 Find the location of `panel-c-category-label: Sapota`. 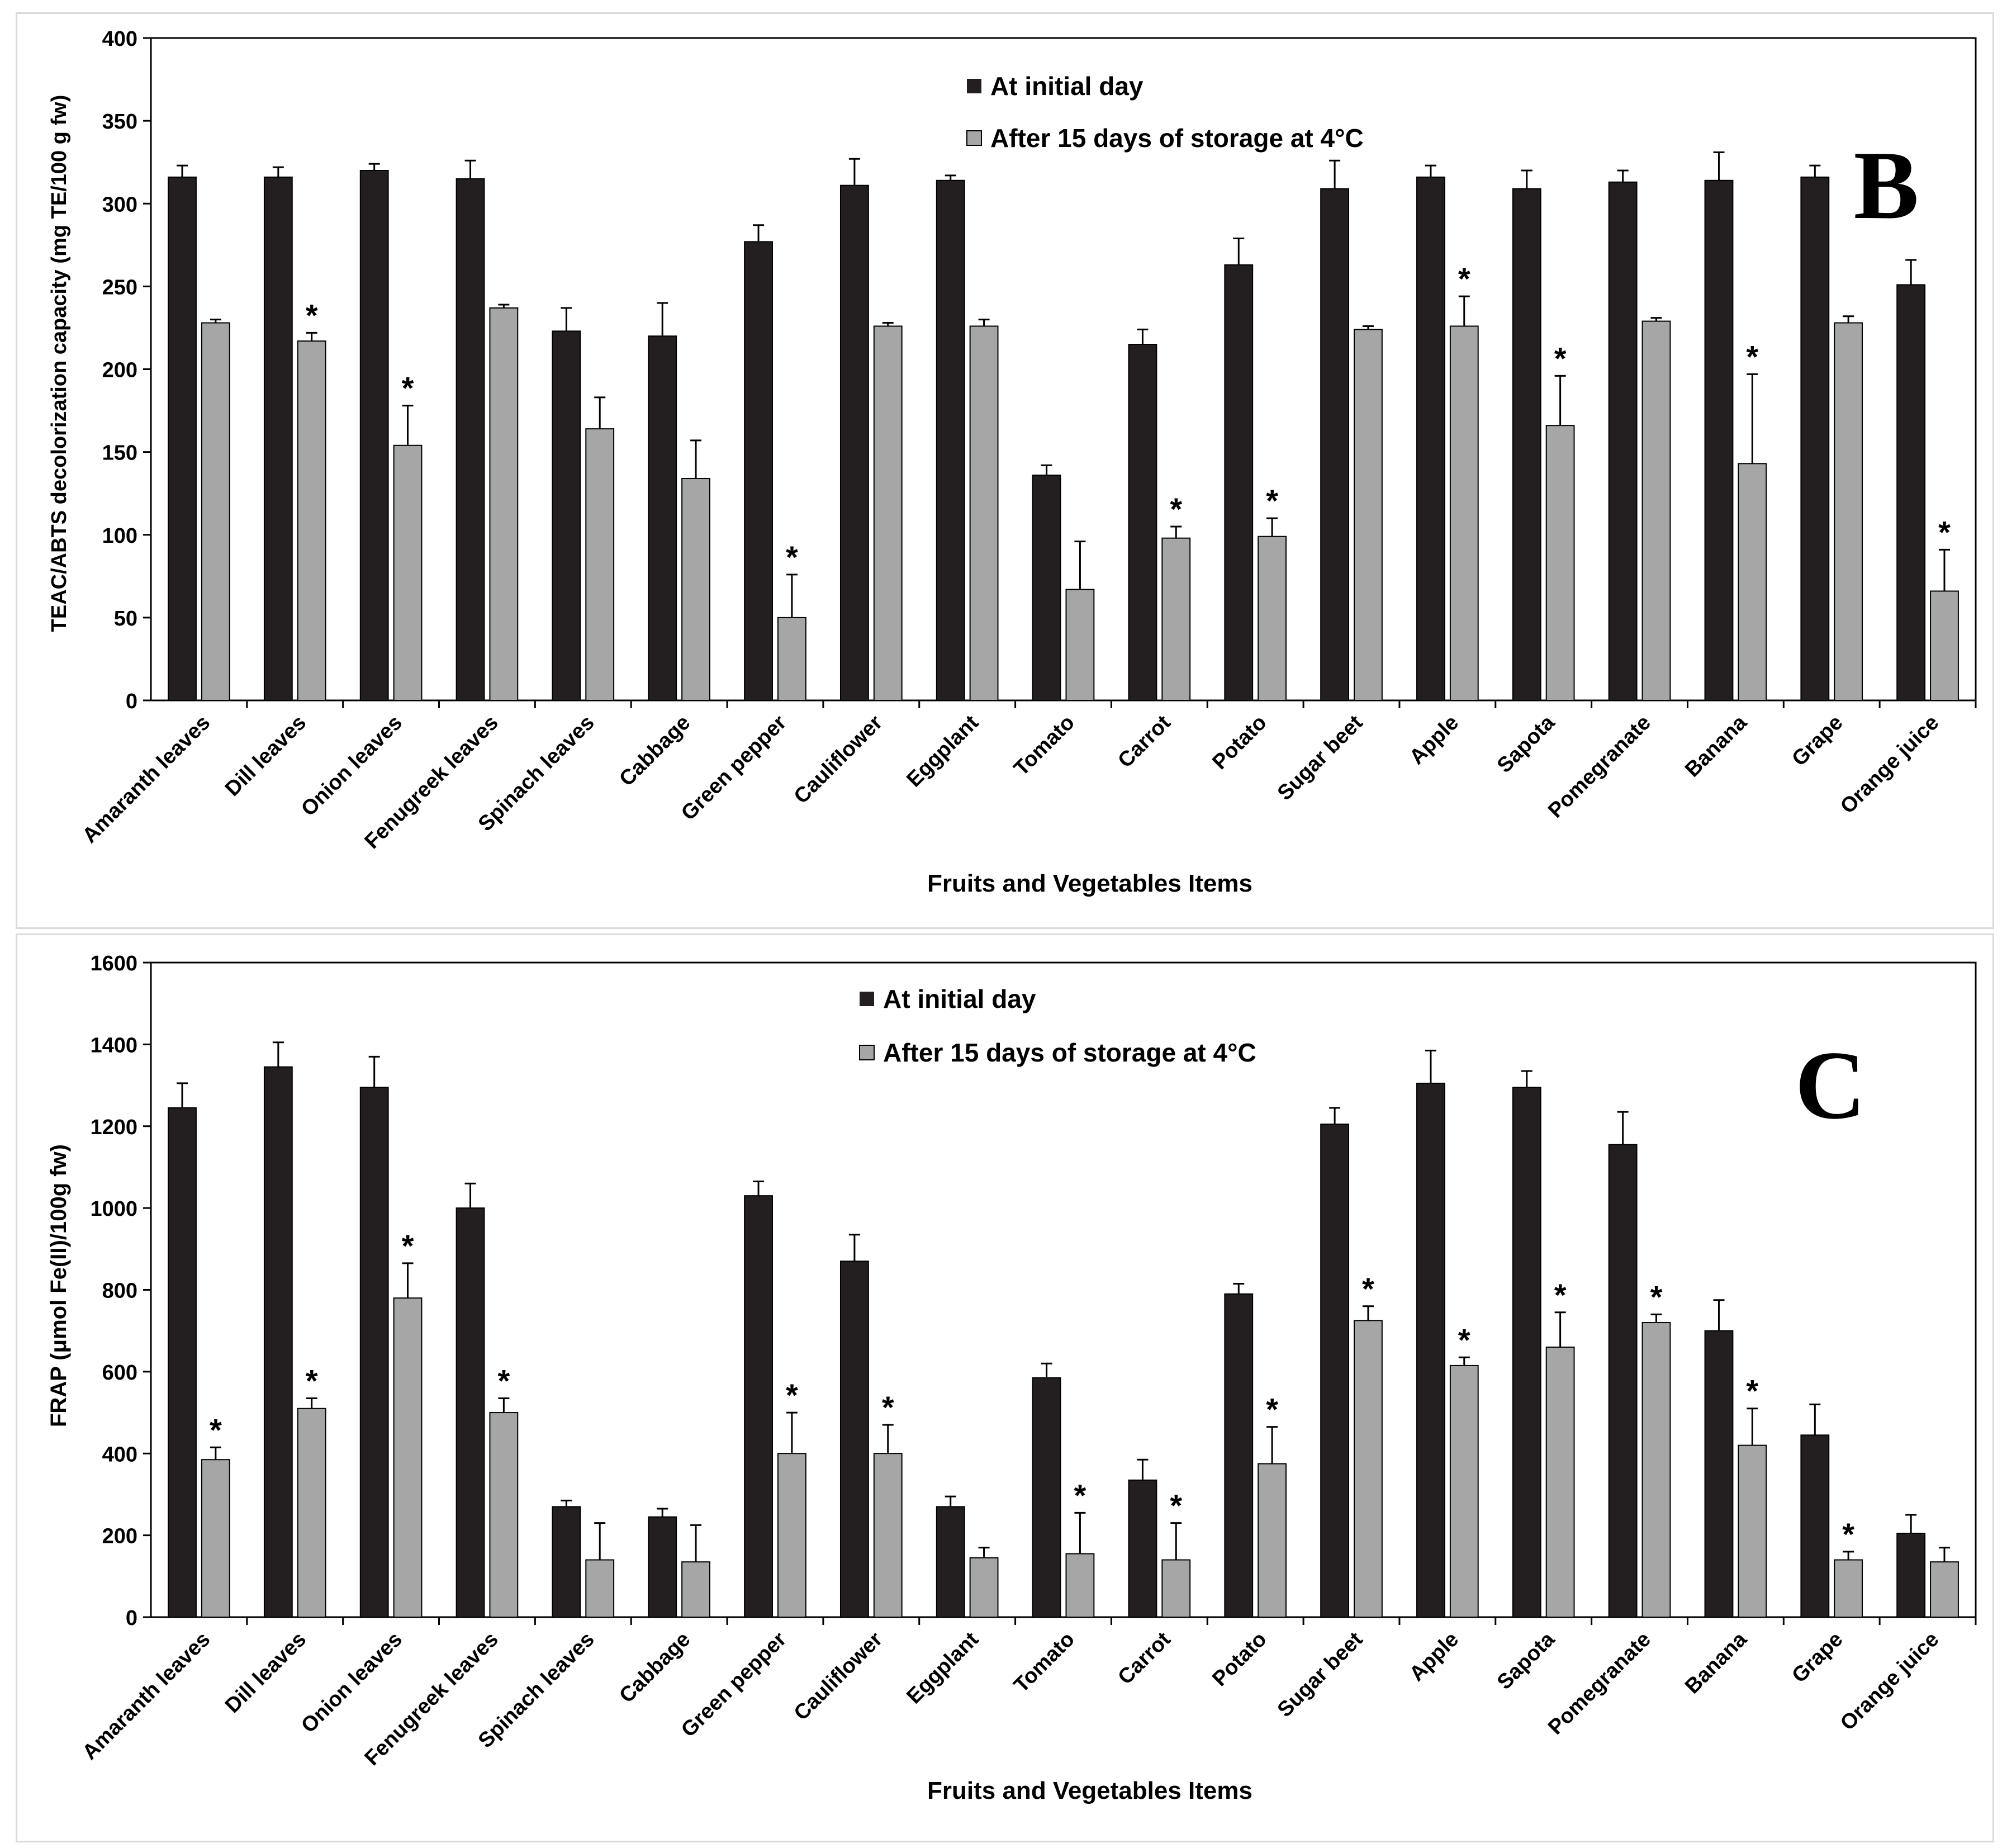

panel-c-category-label: Sapota is located at coordinates (1527, 1660).